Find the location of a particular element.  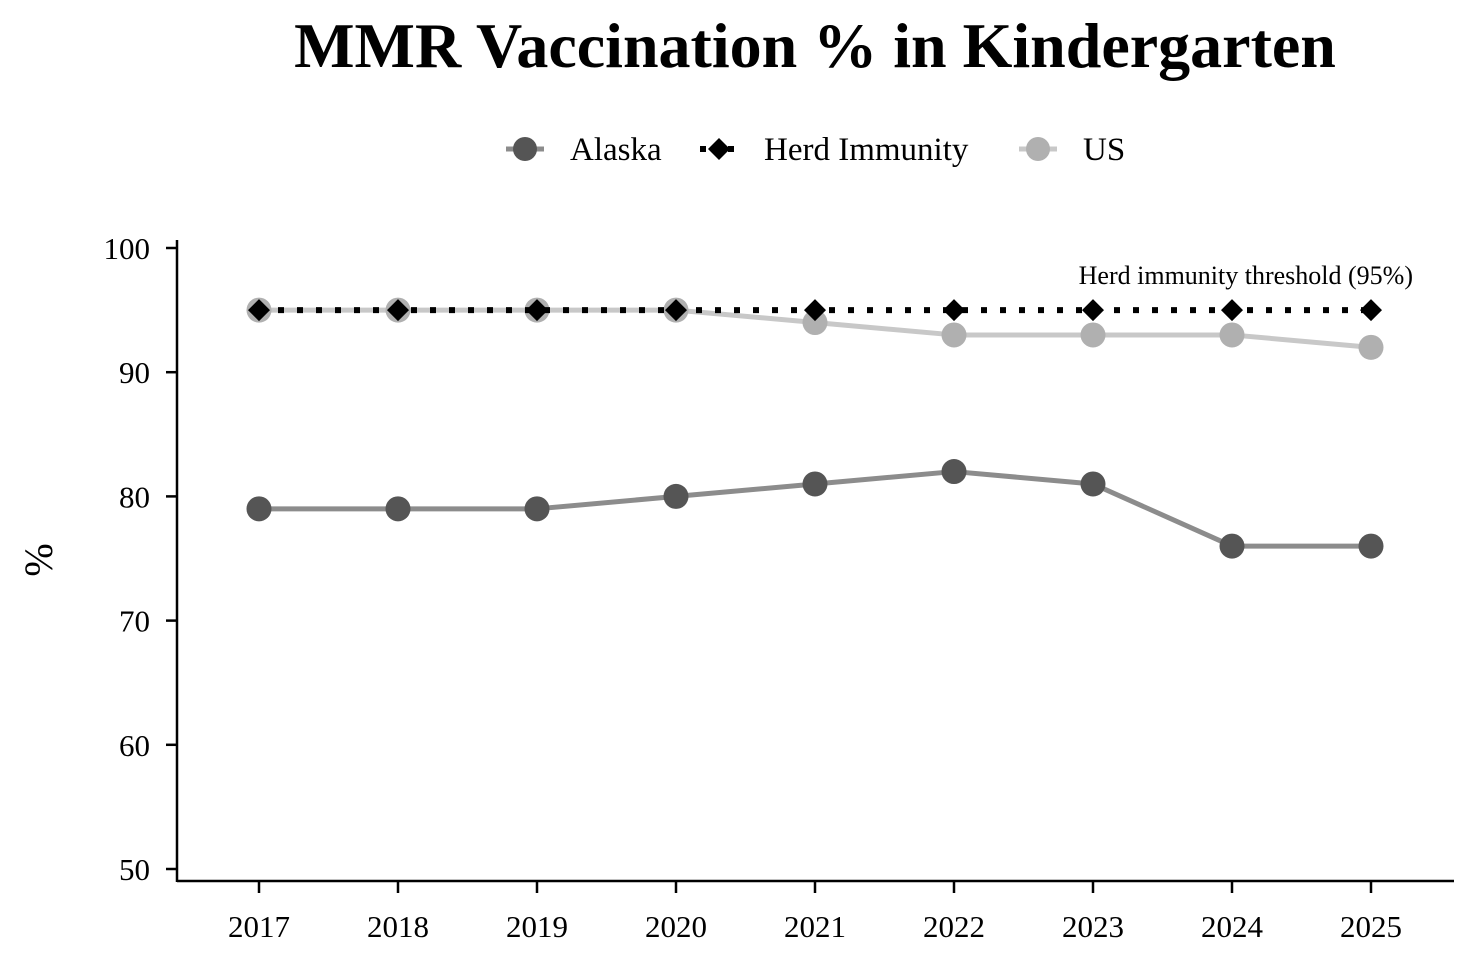

legend-label: US is located at coordinates (1104, 150).